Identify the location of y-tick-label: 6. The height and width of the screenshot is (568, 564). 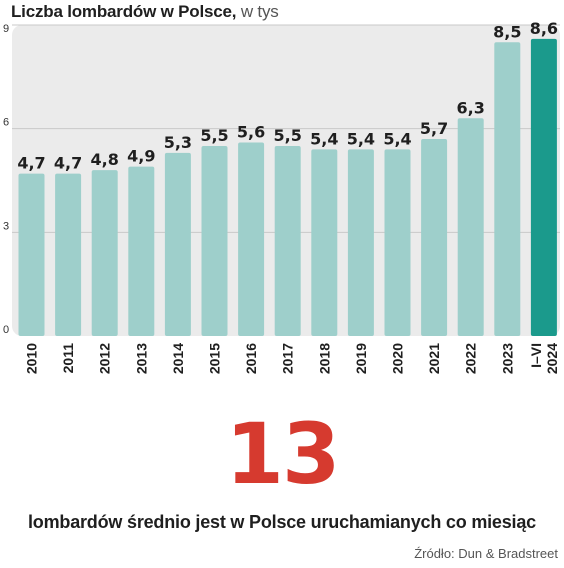
(6, 123).